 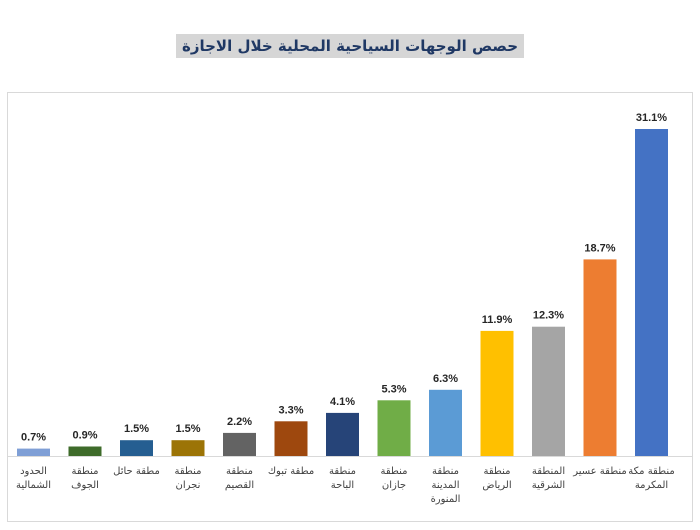 I want to click on category-label-line: الشمالية, so click(x=33, y=485).